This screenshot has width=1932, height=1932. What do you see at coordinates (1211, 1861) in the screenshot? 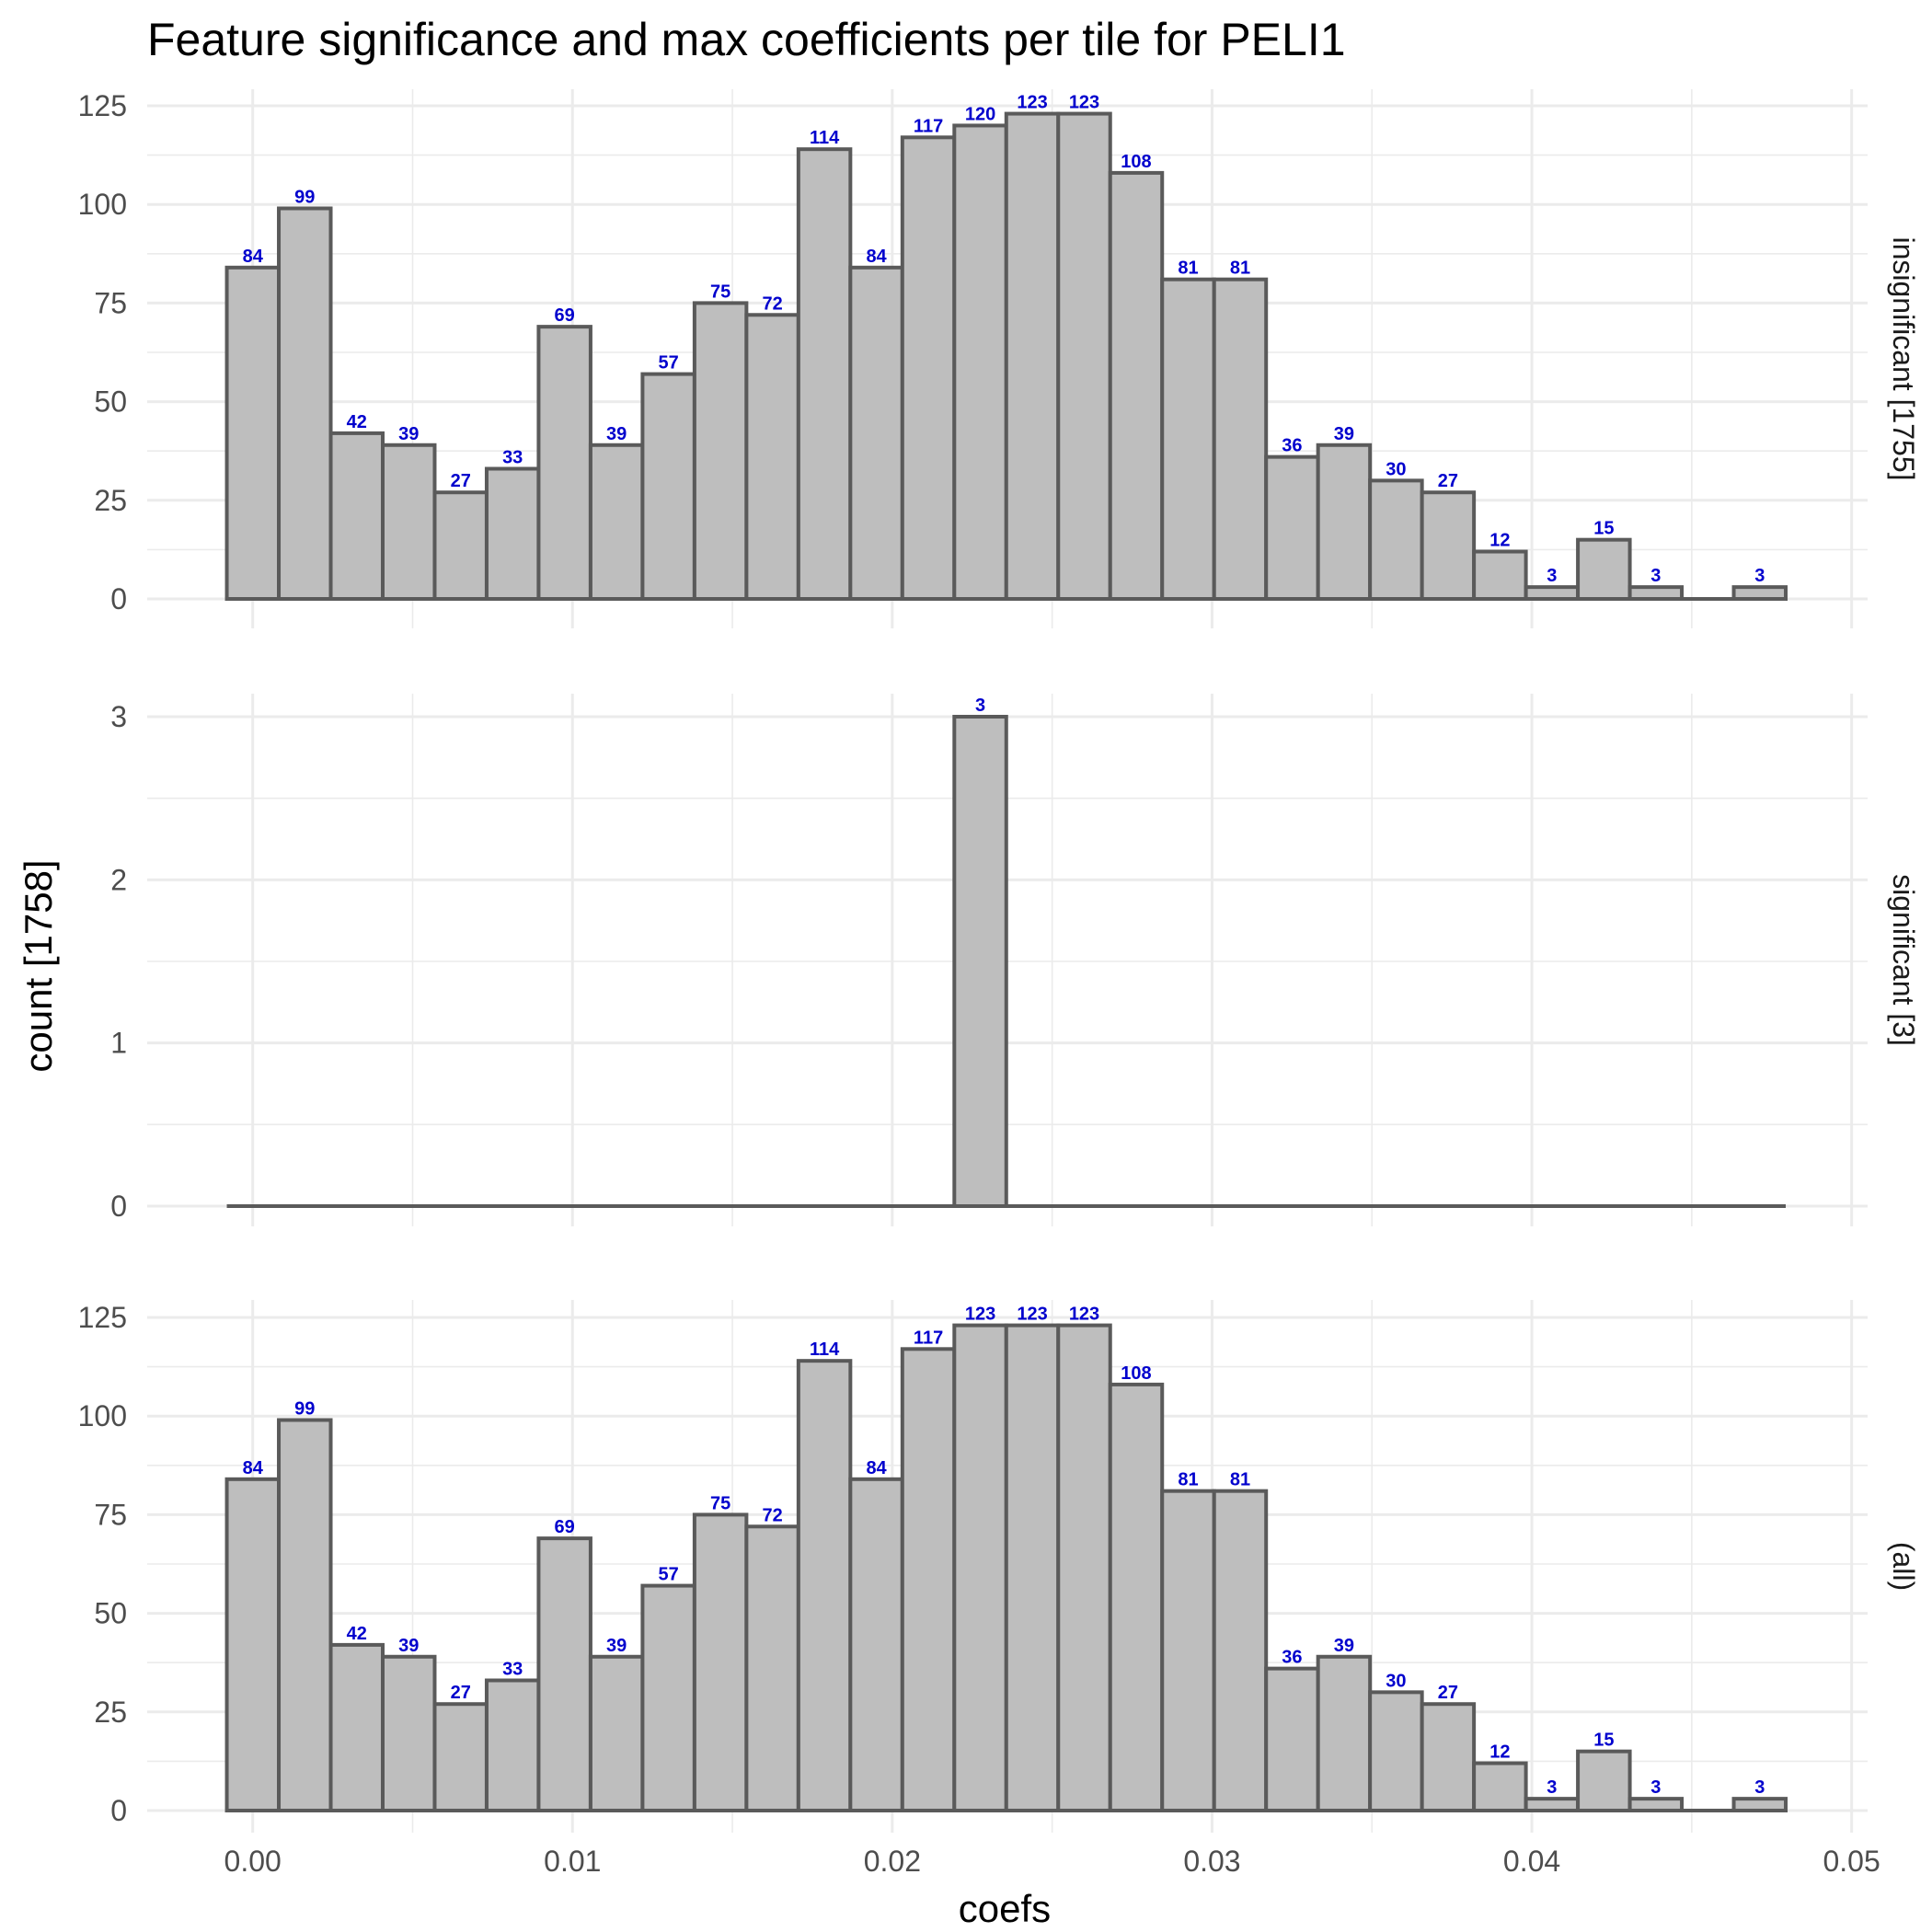
I see `x-tick-label: 0.03` at bounding box center [1211, 1861].